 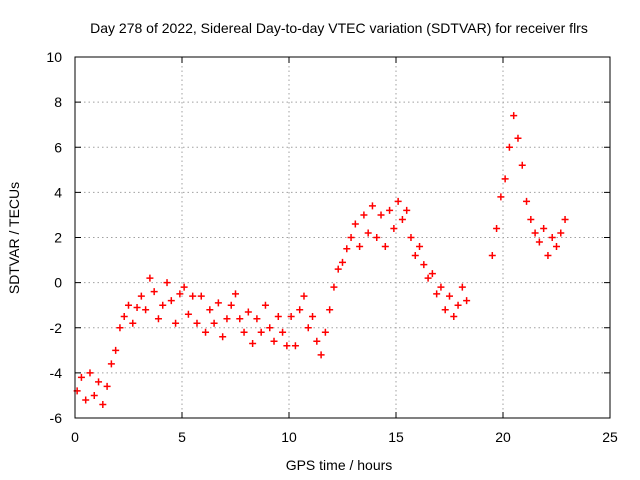 What do you see at coordinates (56, 373) in the screenshot?
I see `y-tick-label: -4` at bounding box center [56, 373].